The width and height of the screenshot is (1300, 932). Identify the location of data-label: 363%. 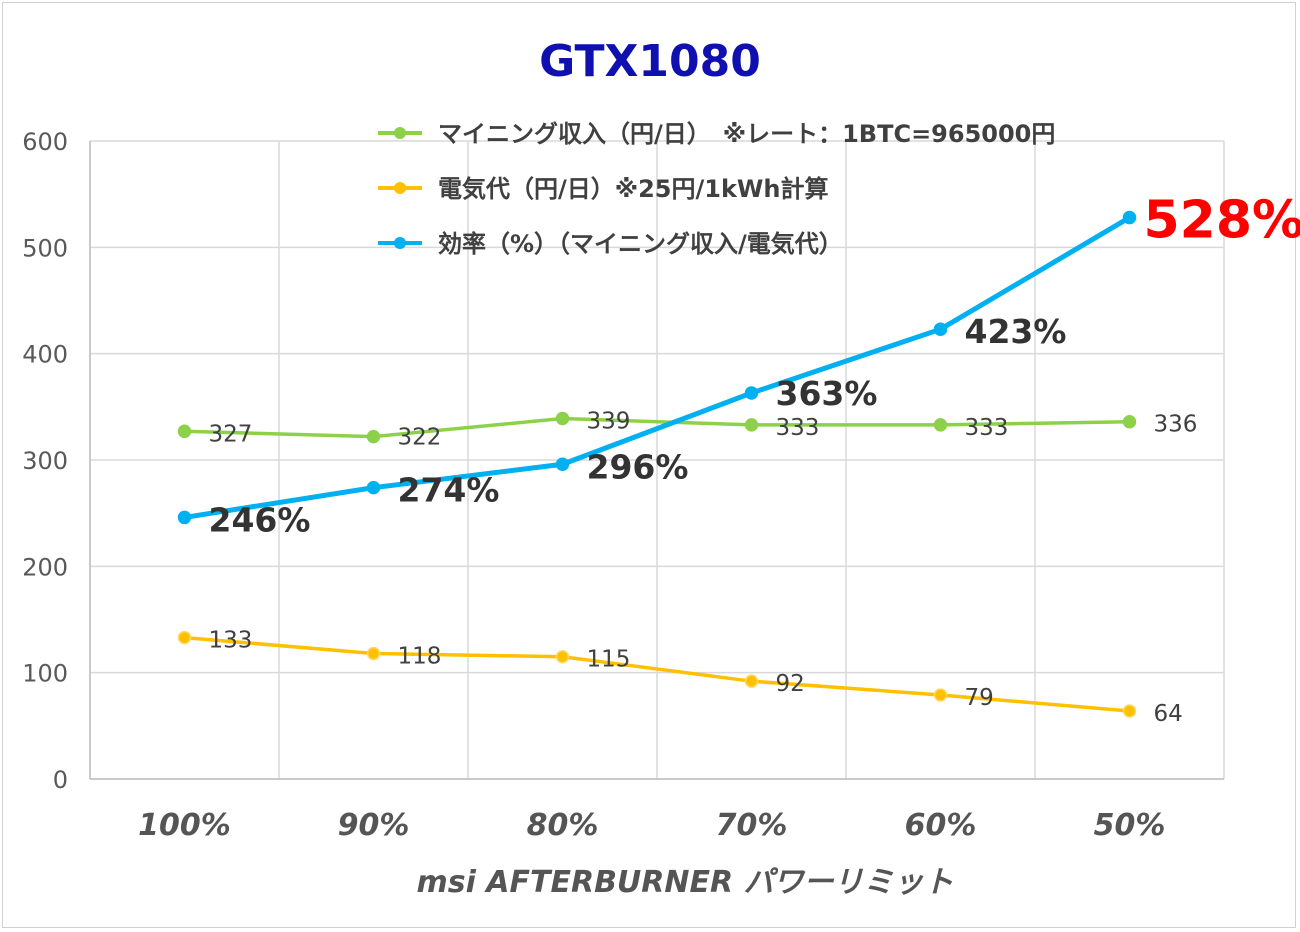
(827, 393).